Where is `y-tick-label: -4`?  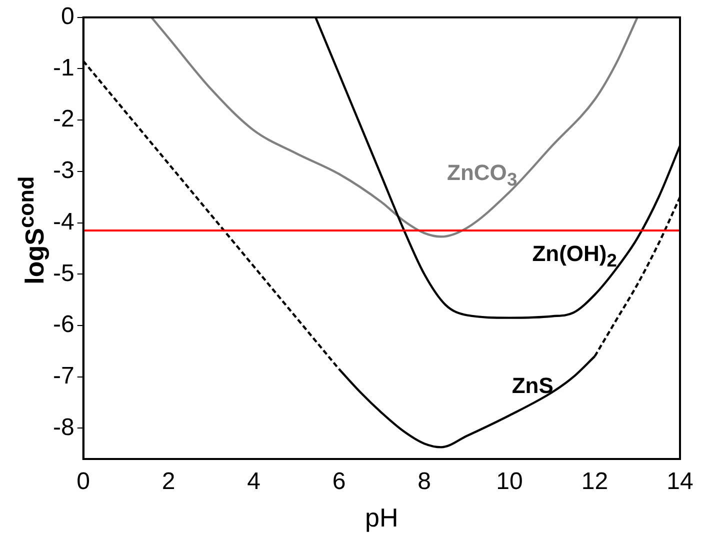
y-tick-label: -4 is located at coordinates (63, 222).